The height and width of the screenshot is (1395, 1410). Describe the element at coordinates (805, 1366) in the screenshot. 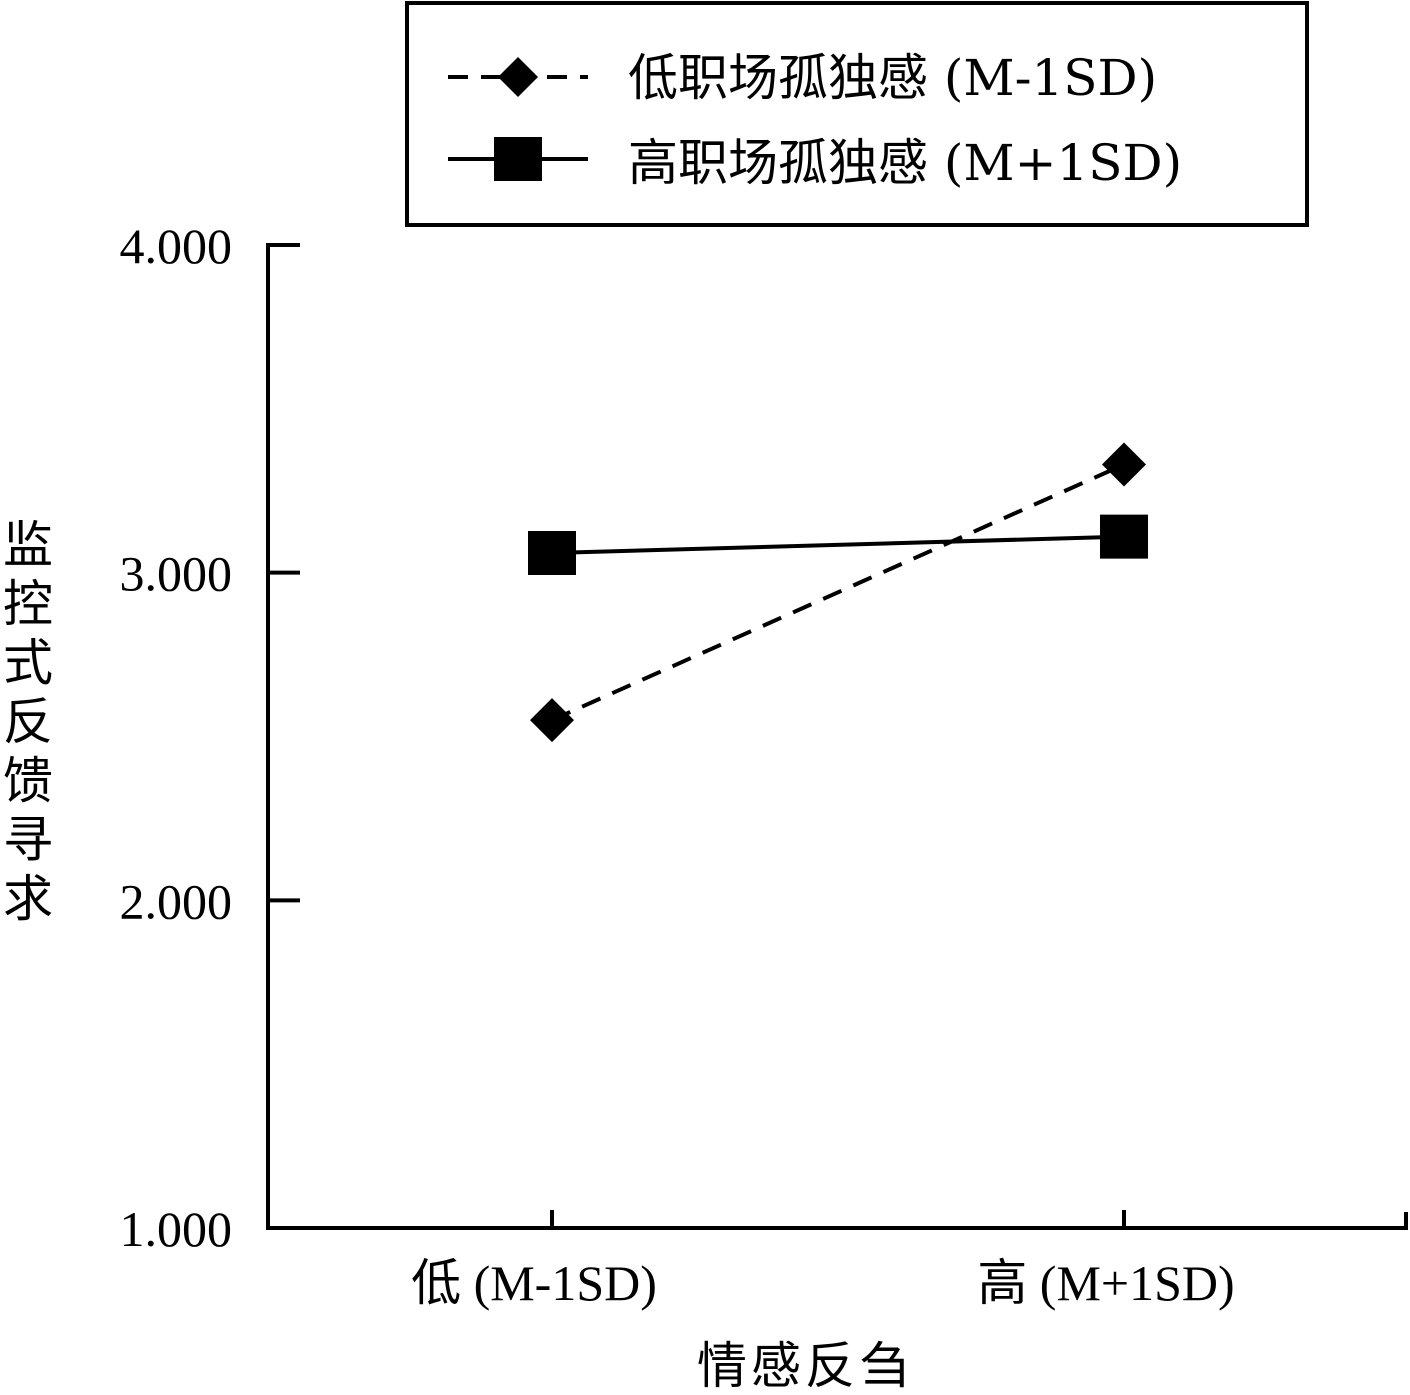

I see `x-axis-title: 情感反刍` at that location.